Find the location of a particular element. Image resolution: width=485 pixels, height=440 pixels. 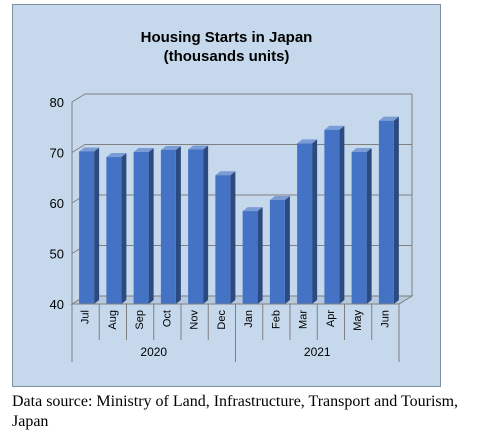

y-tick-label: 70 is located at coordinates (57, 153).